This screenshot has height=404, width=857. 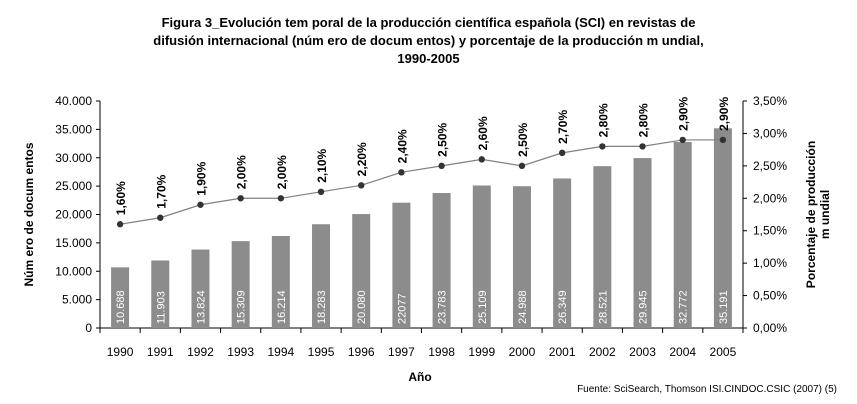 I want to click on x-tick-label: 1991, so click(x=160, y=352).